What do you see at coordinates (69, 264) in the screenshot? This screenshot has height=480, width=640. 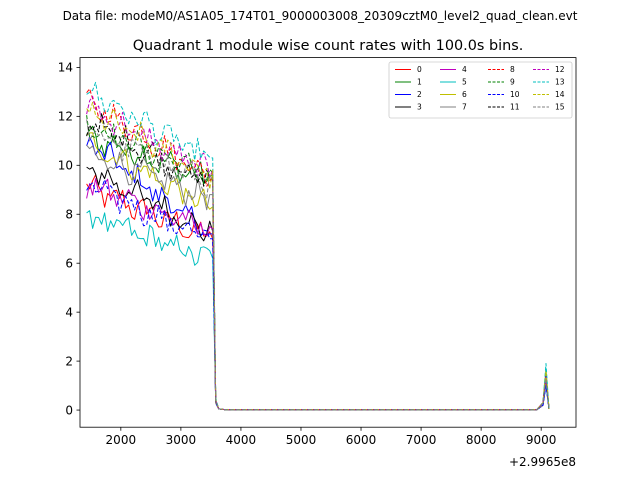 I see `y-tick-label: 6` at bounding box center [69, 264].